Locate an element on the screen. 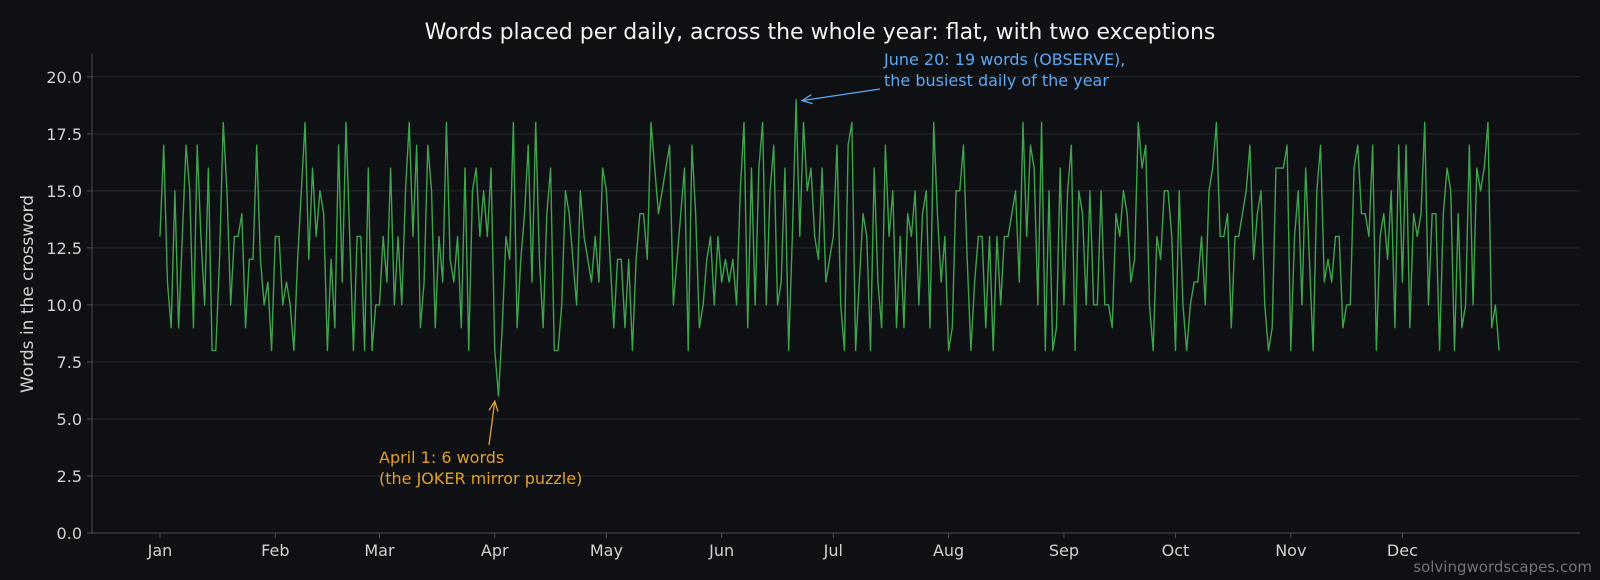 This screenshot has width=1600, height=580. x-tick-label: Oct is located at coordinates (1176, 550).